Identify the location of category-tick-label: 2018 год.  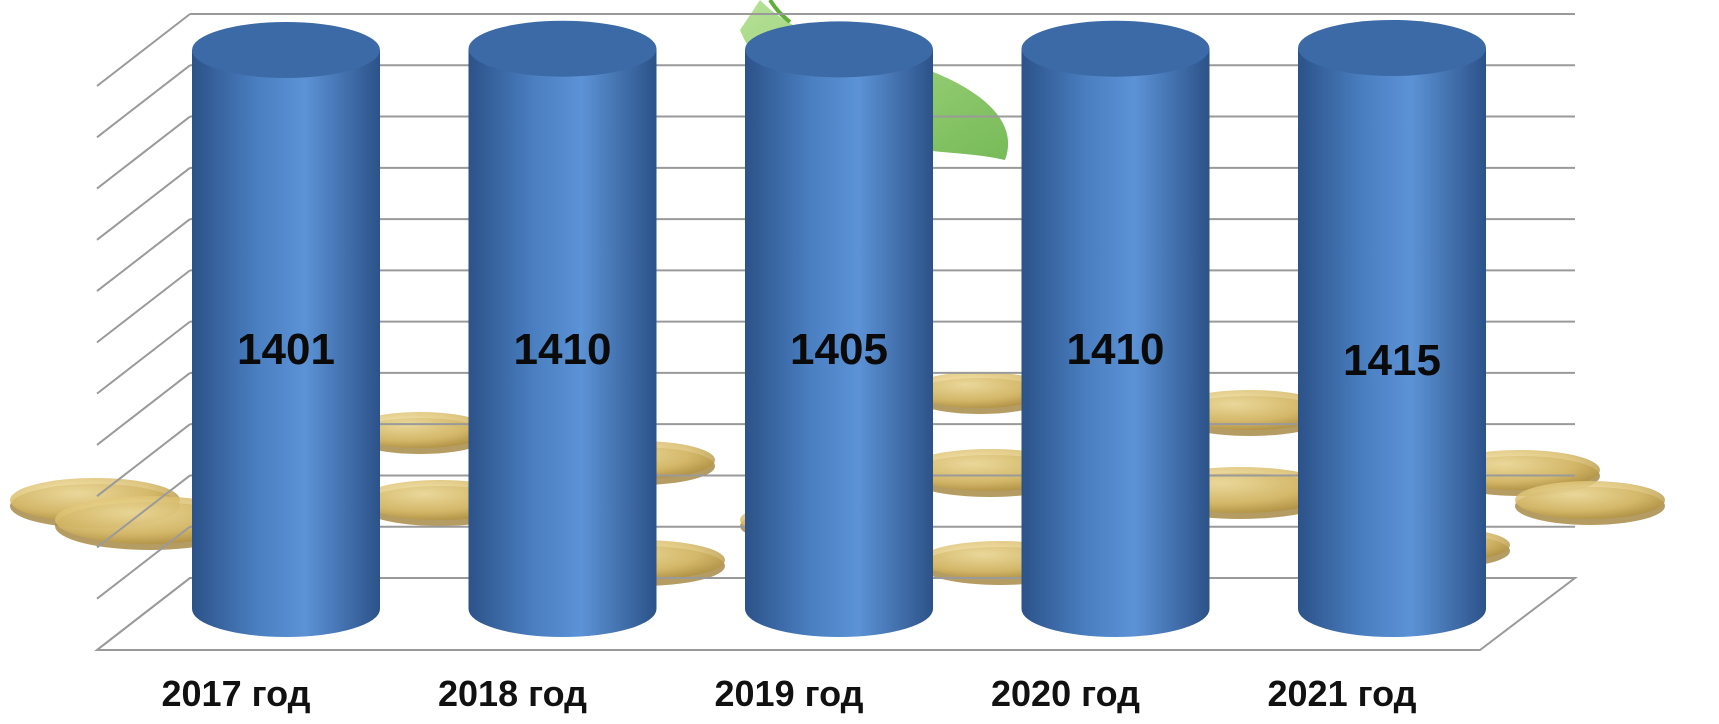
(512, 693).